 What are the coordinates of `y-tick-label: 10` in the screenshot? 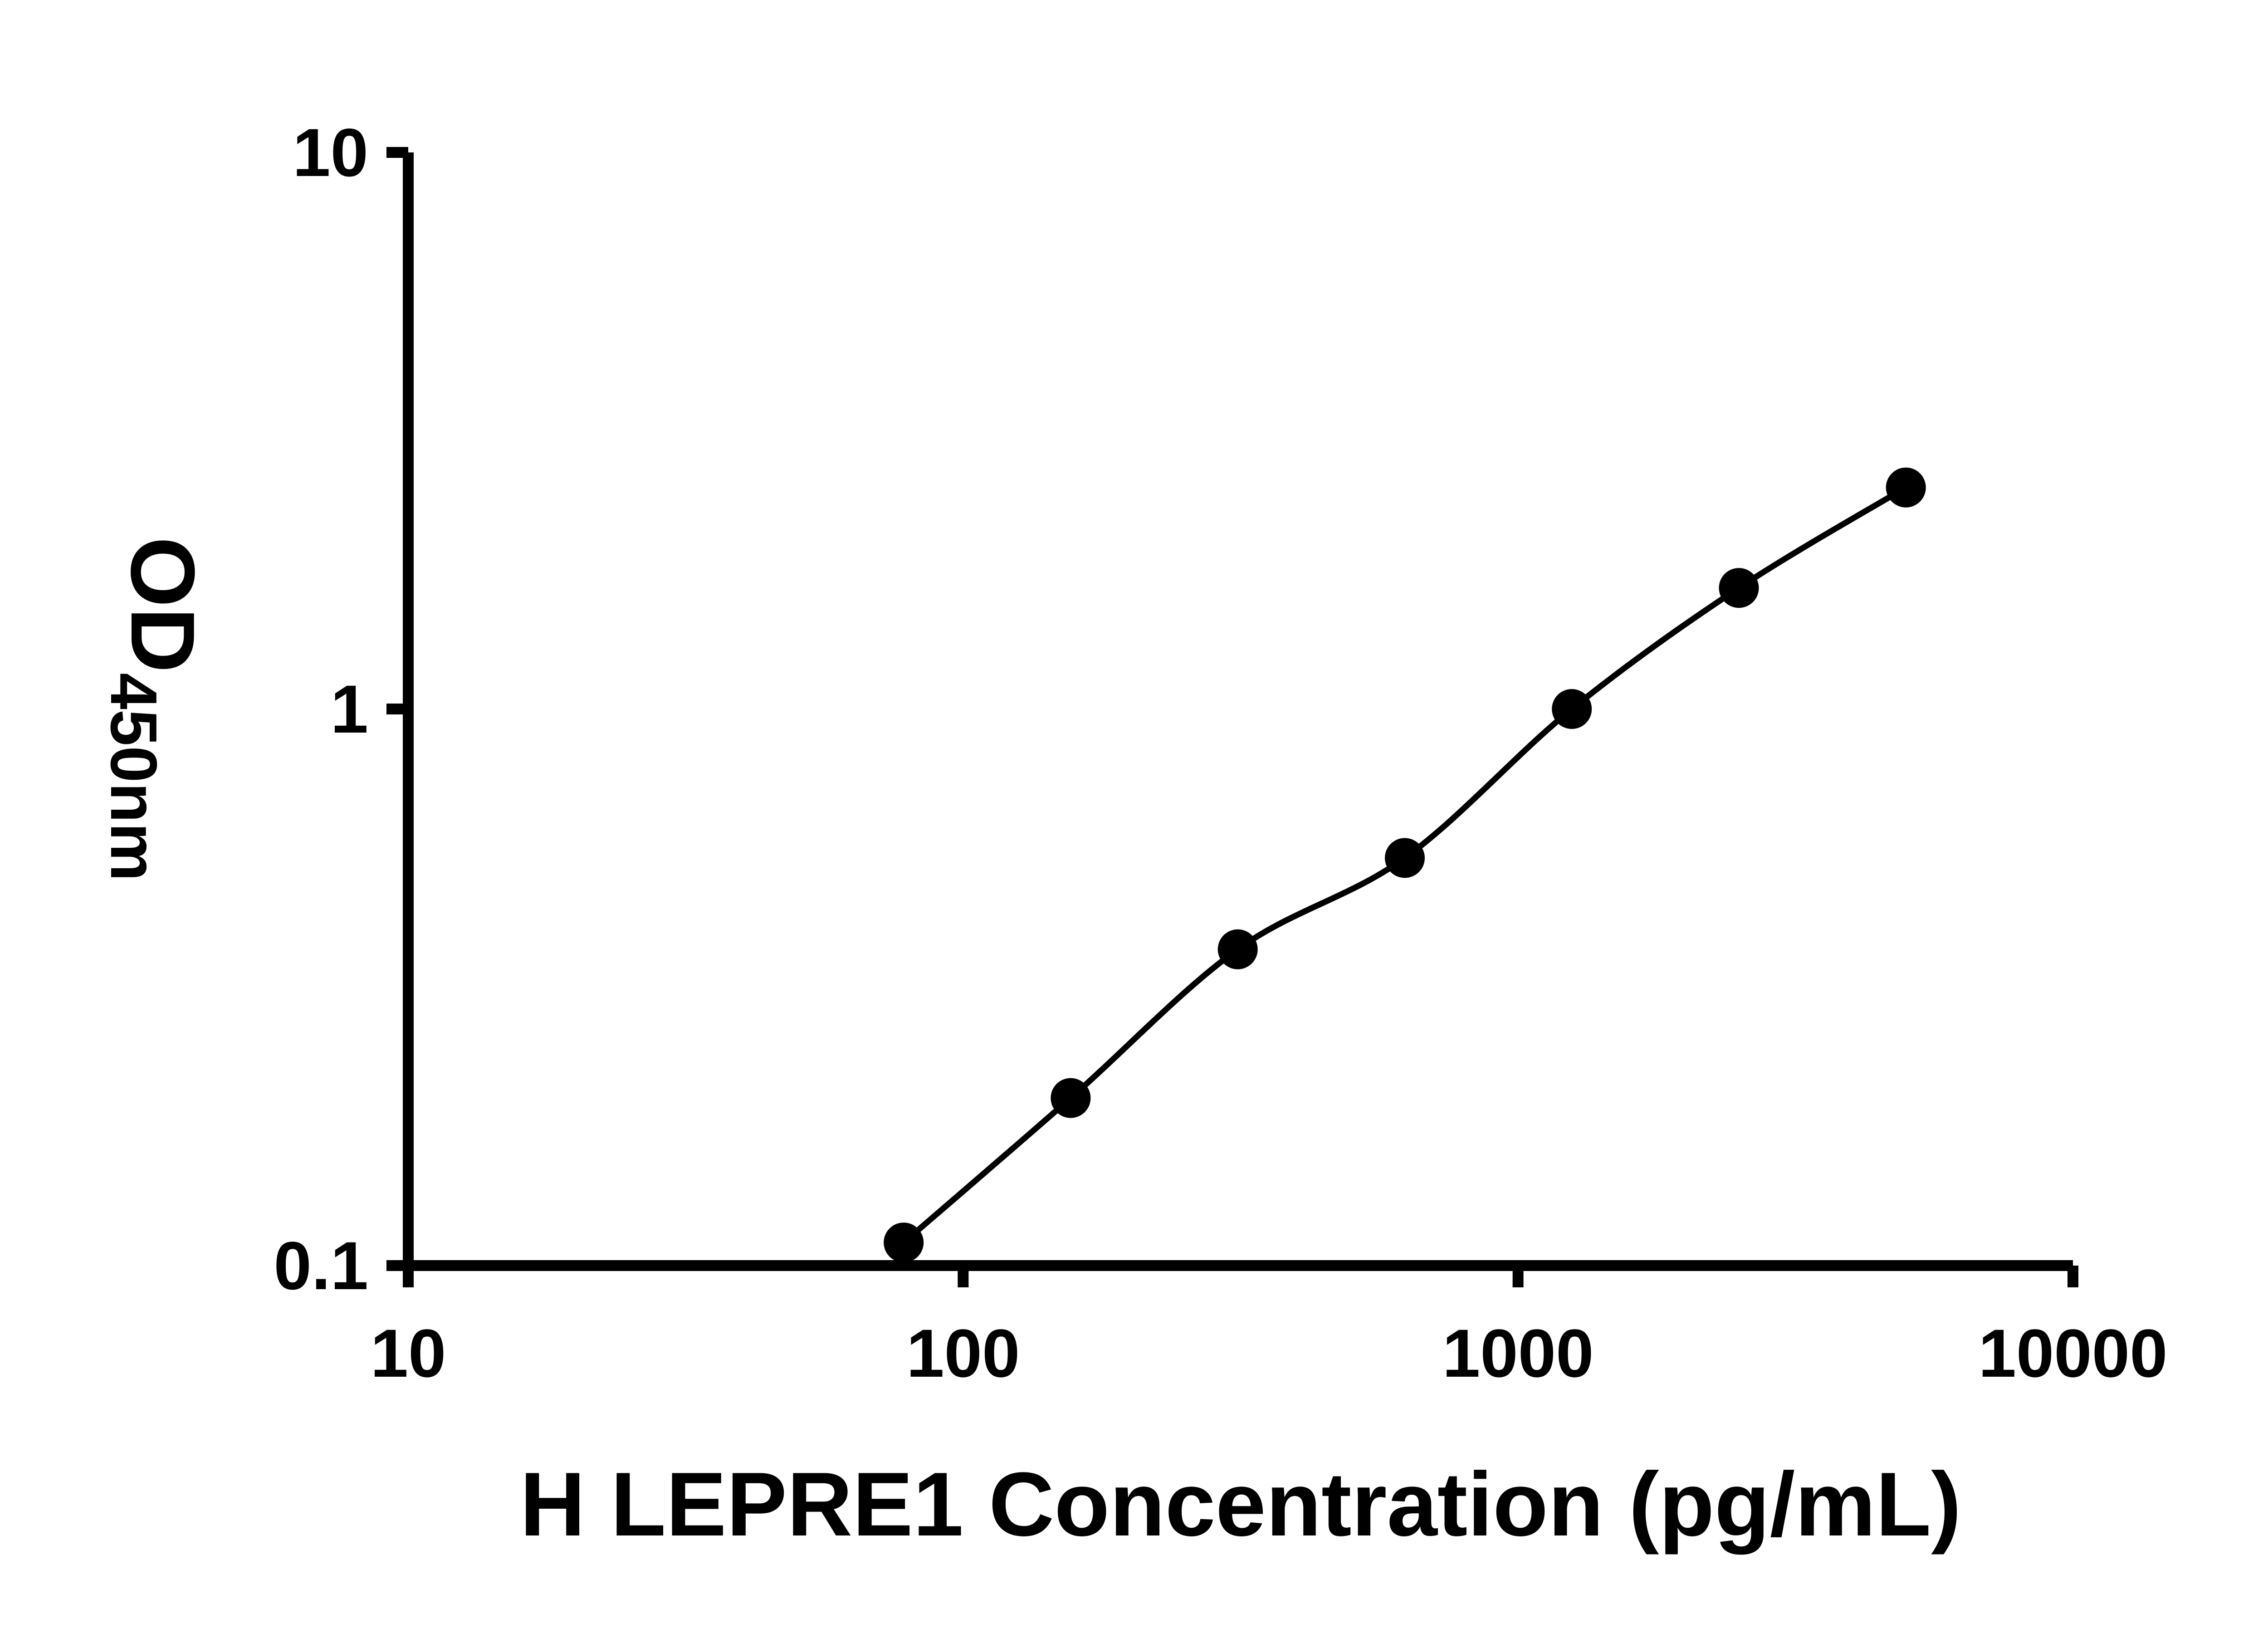 It's located at (331, 152).